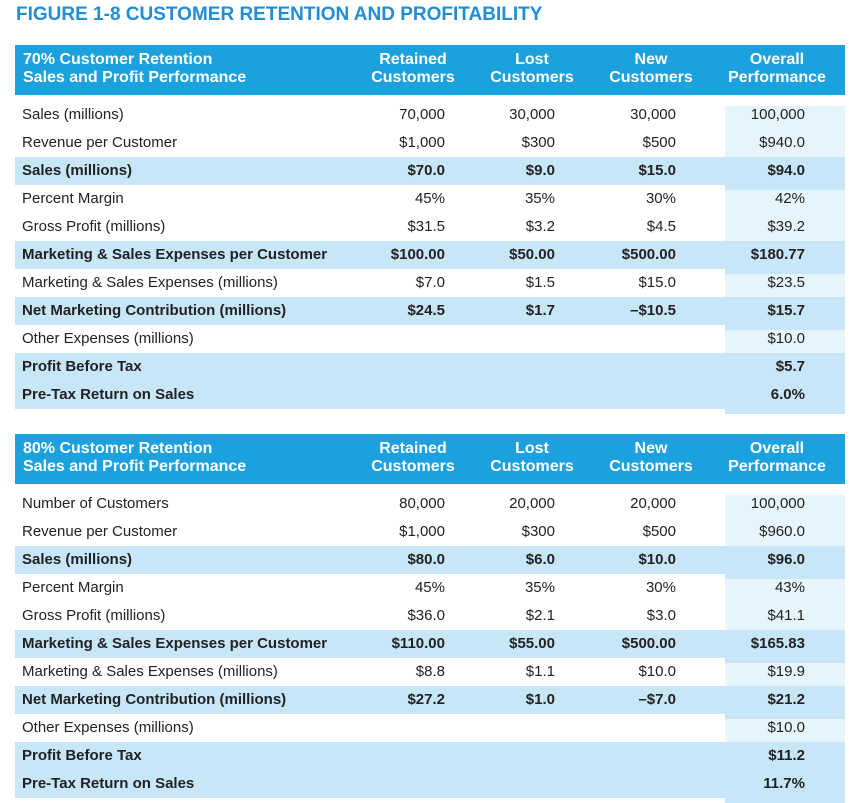 This screenshot has width=852, height=803. Describe the element at coordinates (95, 503) in the screenshot. I see `row-label: Number of Customers` at that location.